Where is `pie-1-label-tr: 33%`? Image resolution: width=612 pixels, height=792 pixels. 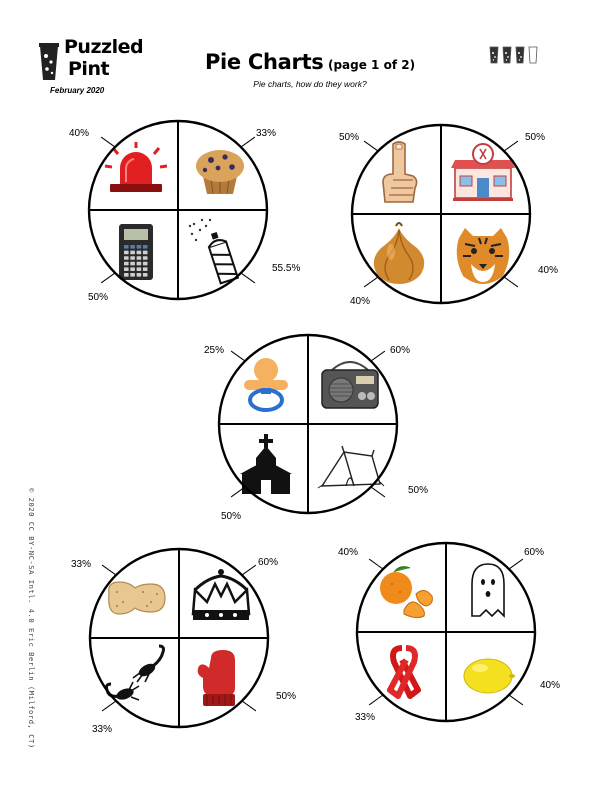 pie-1-label-tr: 33% is located at coordinates (266, 133).